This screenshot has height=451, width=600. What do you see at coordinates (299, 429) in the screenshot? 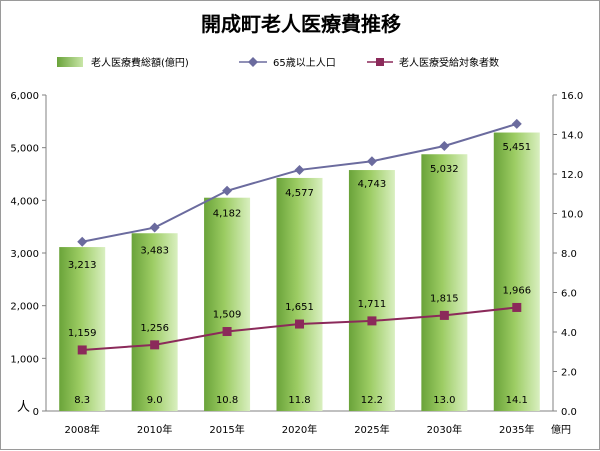
I see `x-tick-label: 2020年` at bounding box center [299, 429].